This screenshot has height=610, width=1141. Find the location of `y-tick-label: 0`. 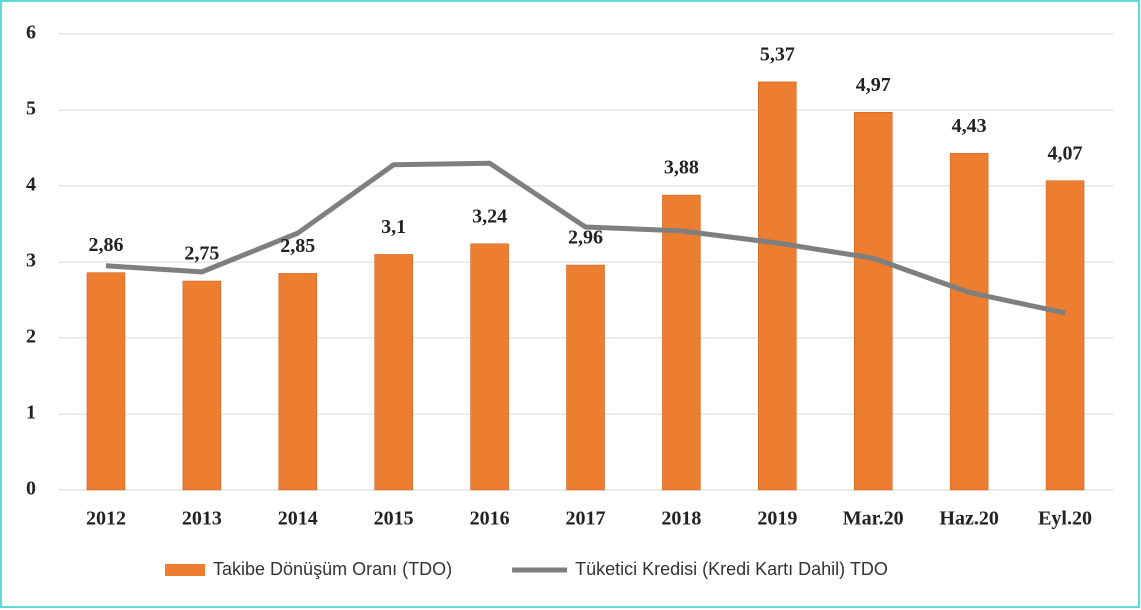

y-tick-label: 0 is located at coordinates (31, 489).